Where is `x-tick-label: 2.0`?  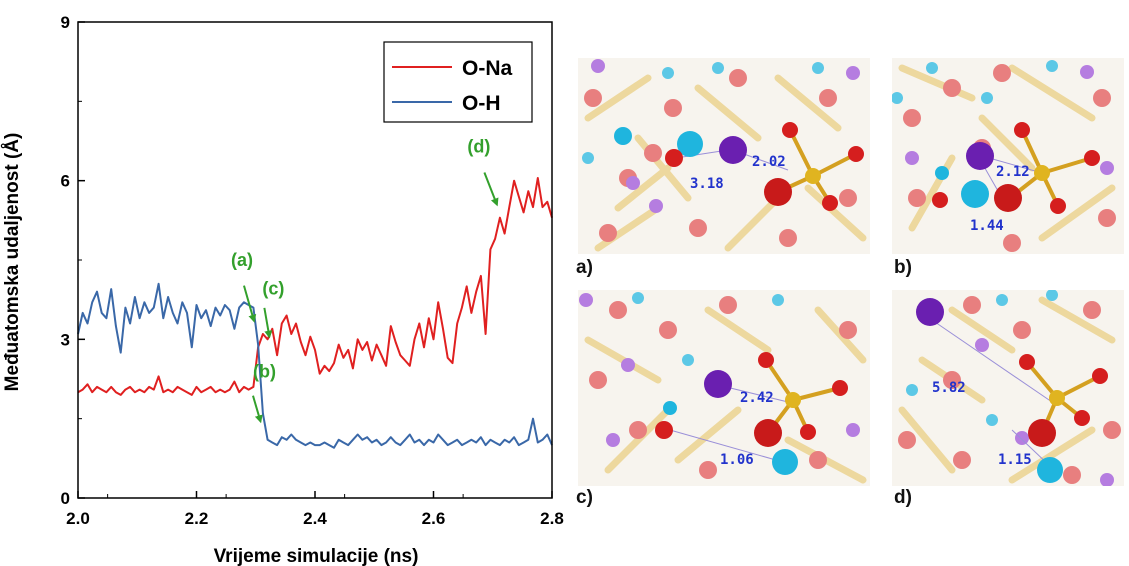 x-tick-label: 2.0 is located at coordinates (78, 518).